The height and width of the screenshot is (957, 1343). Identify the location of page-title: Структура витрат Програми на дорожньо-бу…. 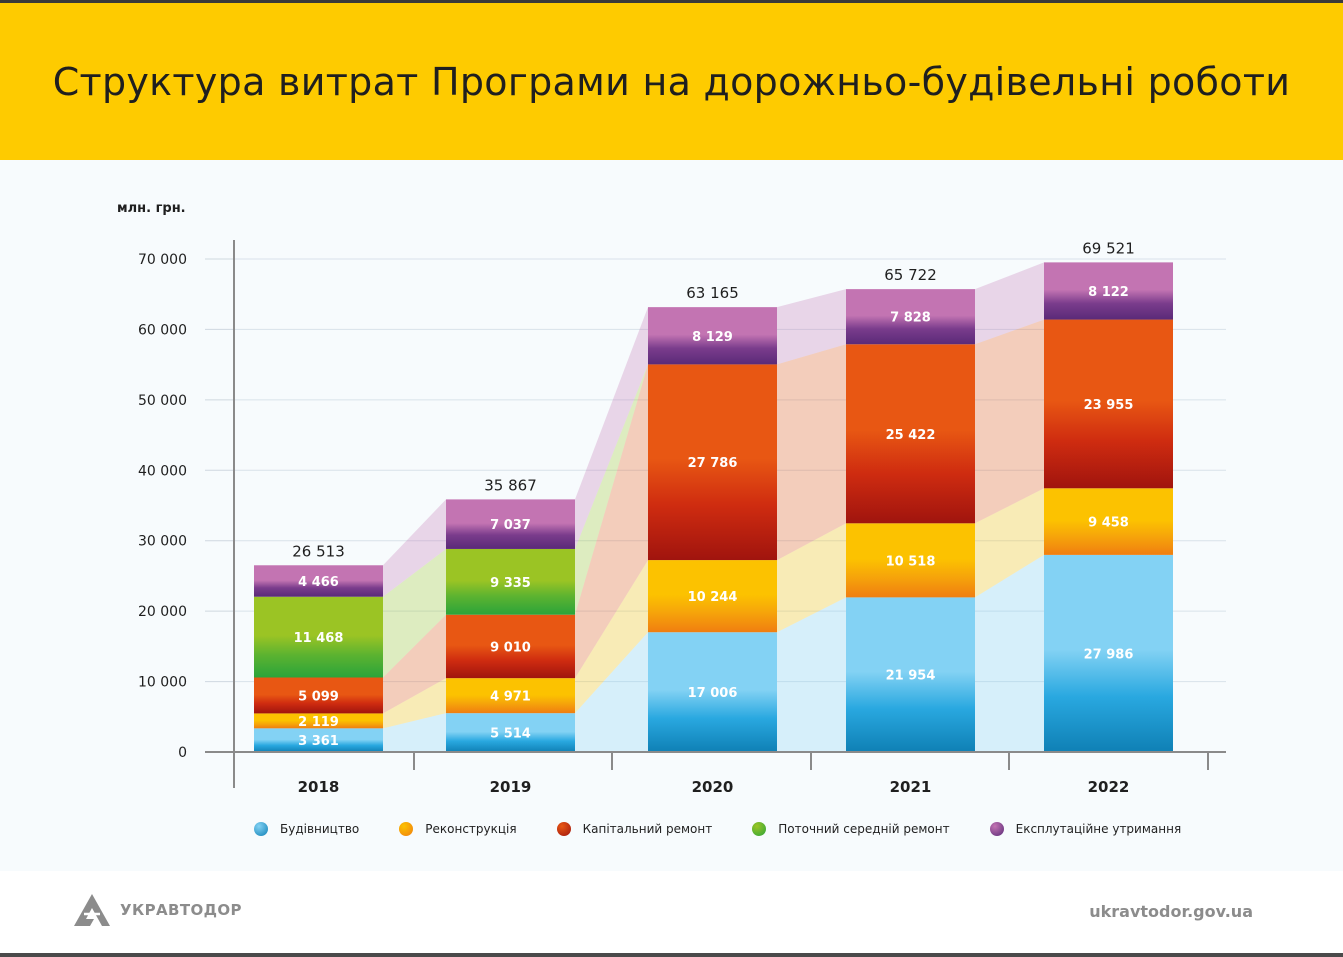
(671, 81).